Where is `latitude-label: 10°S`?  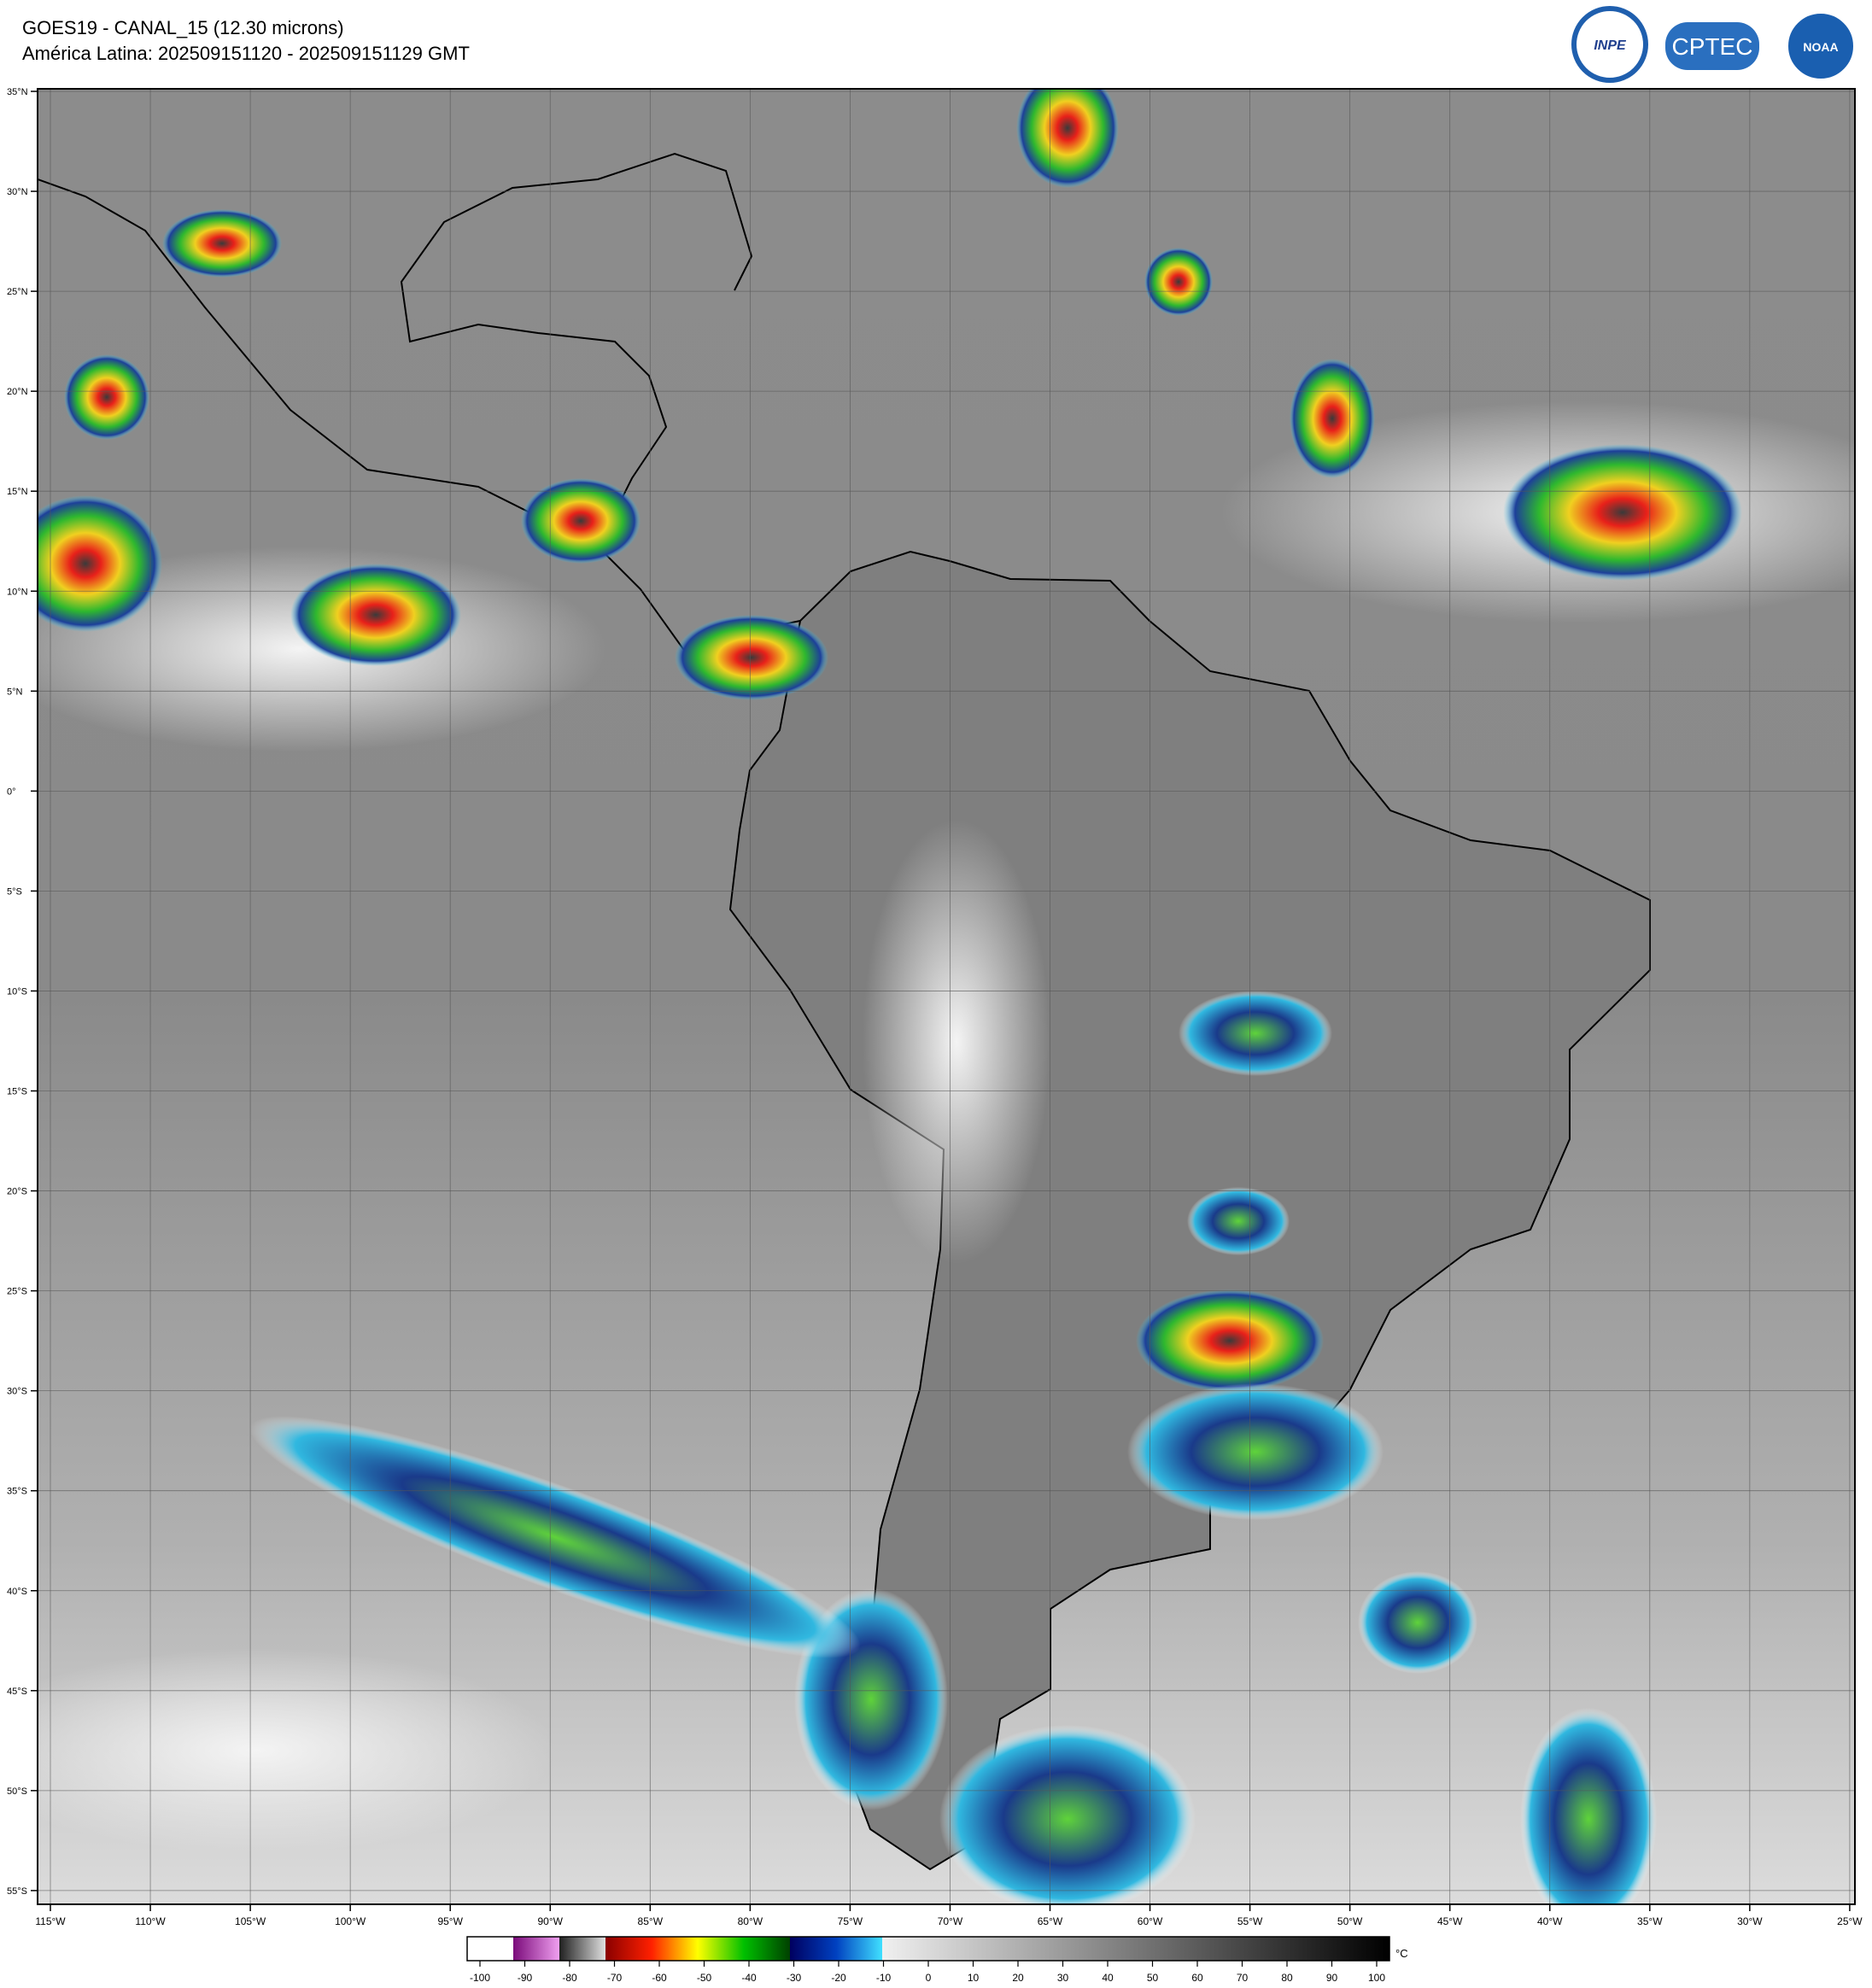 latitude-label: 10°S is located at coordinates (17, 991).